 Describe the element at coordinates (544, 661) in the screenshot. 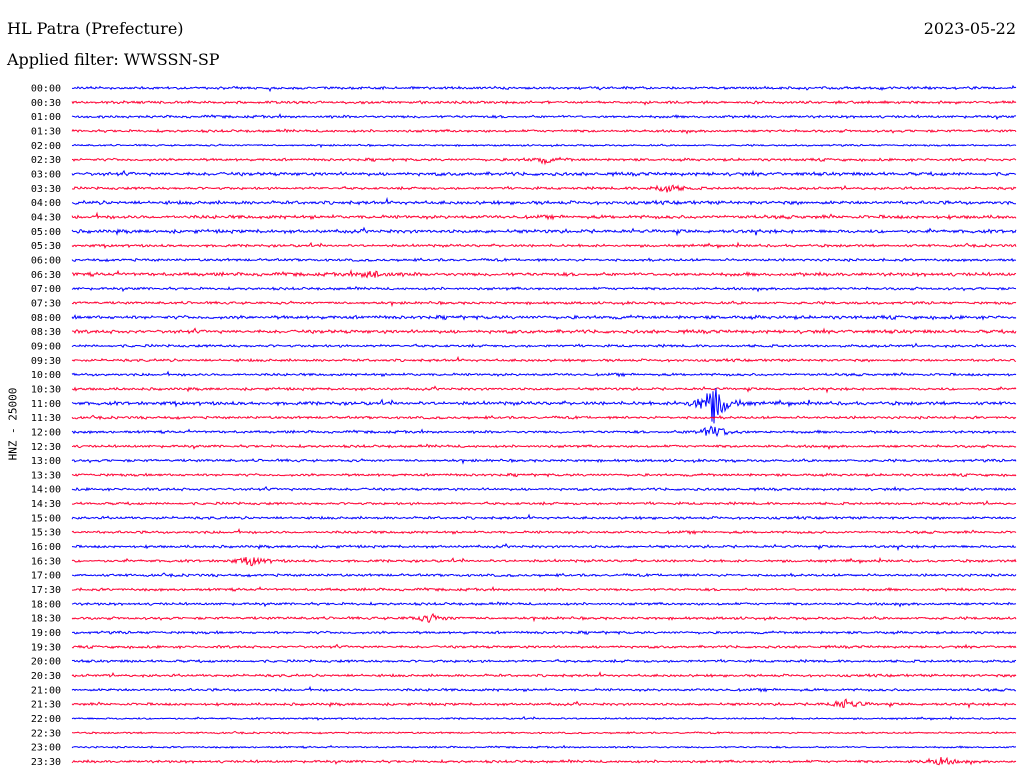

I see `trace-2000` at that location.